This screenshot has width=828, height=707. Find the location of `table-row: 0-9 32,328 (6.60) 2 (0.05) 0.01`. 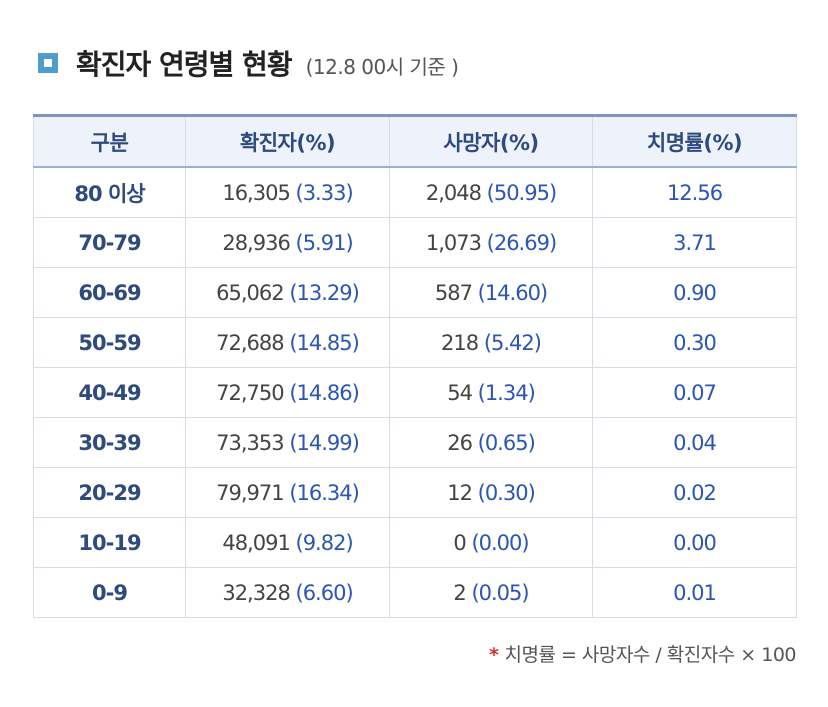

table-row: 0-9 32,328 (6.60) 2 (0.05) 0.01 is located at coordinates (415, 592).